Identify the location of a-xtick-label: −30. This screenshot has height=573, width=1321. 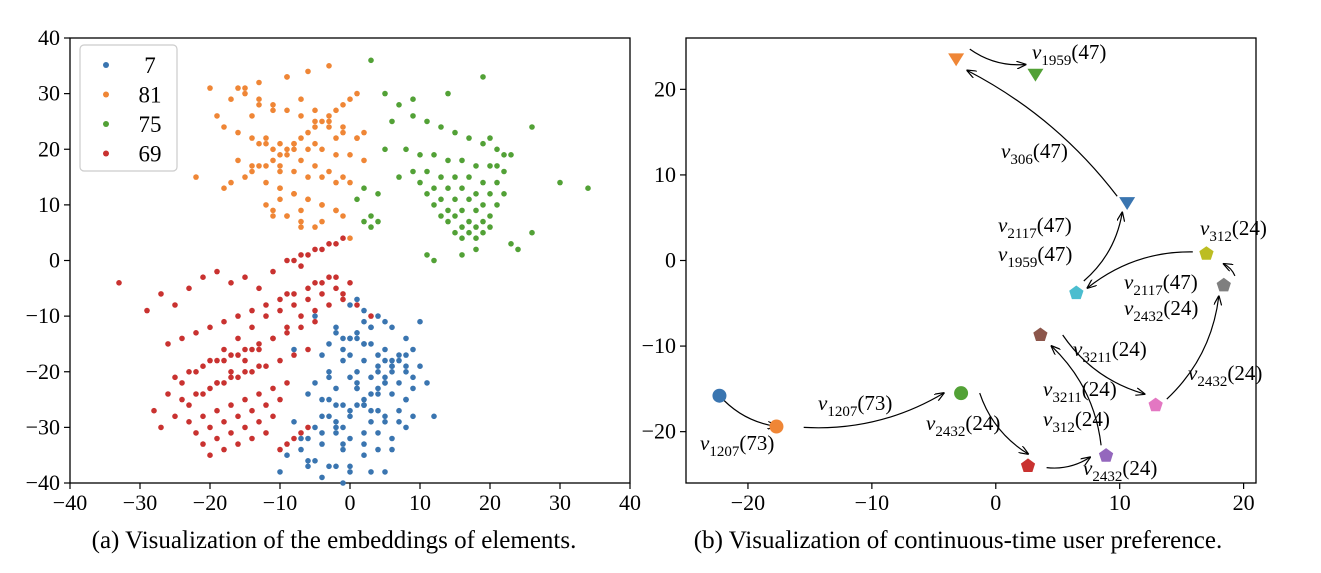
(140, 502).